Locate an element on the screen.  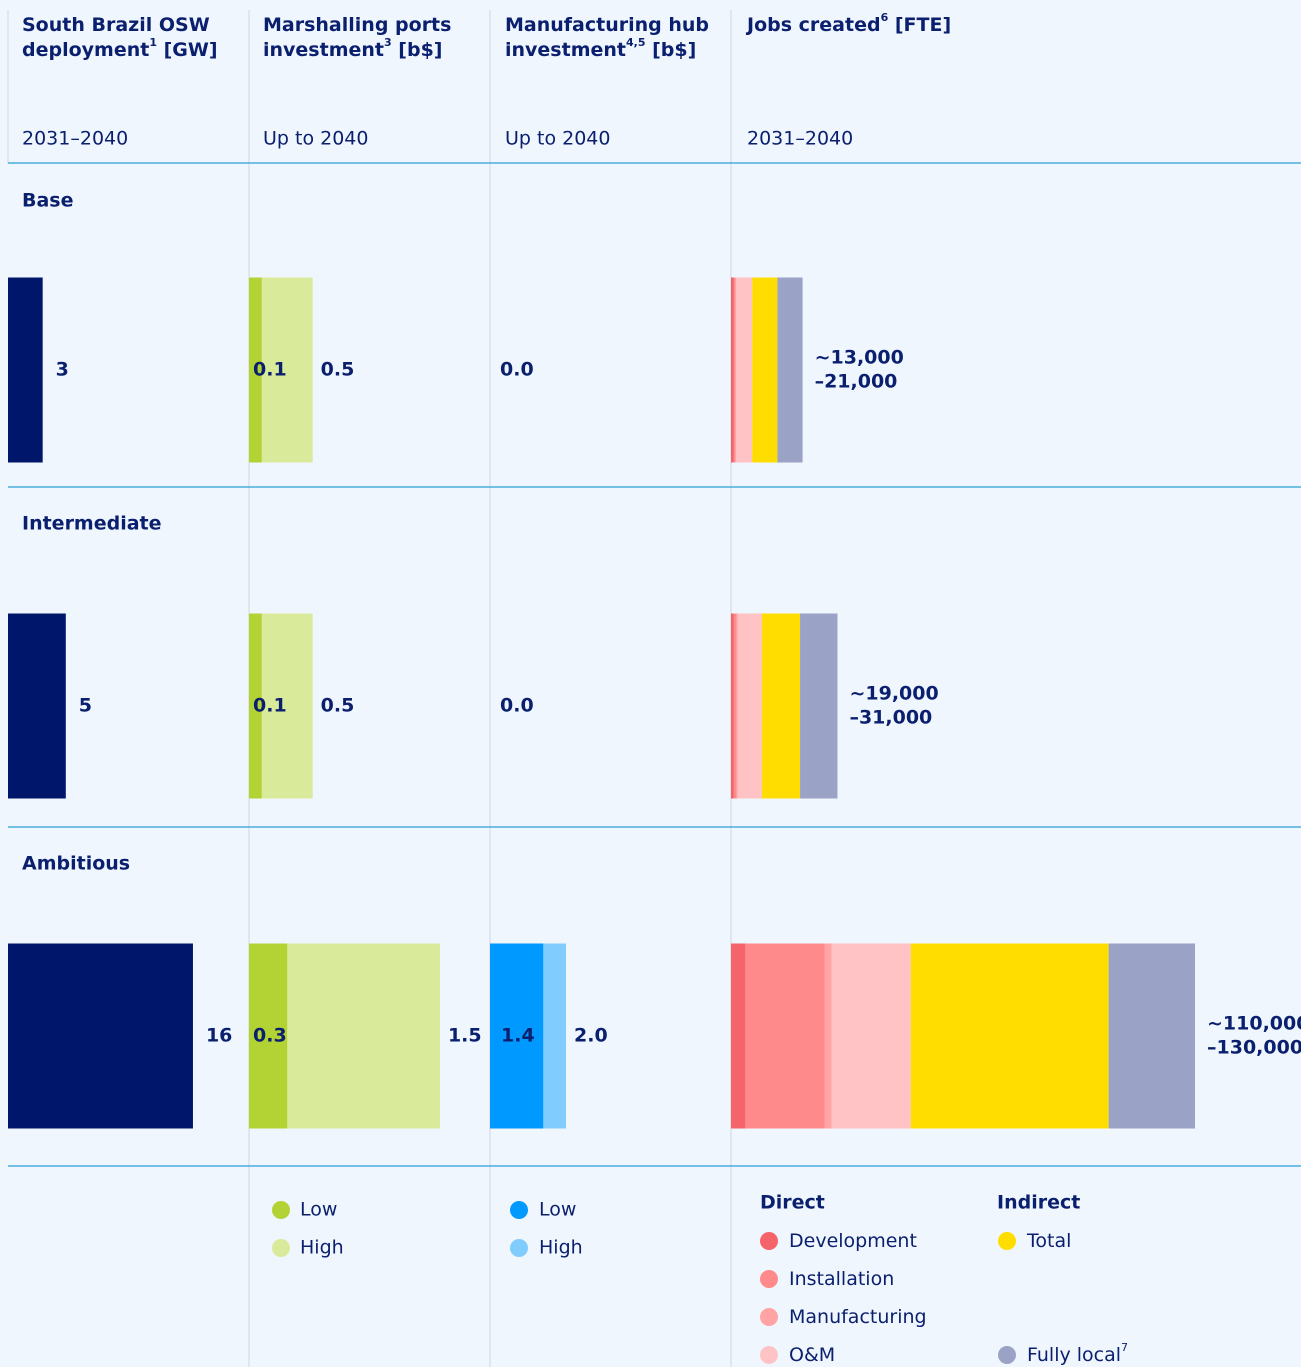
title-text: Marshalling ports is located at coordinates (357, 25).